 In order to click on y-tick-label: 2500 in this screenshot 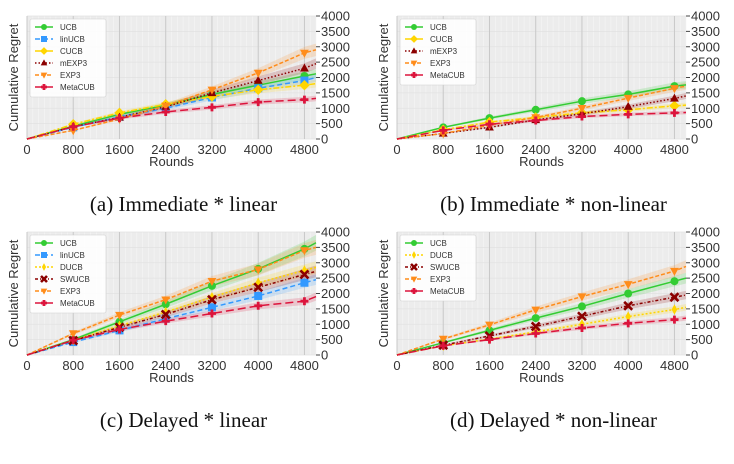, I will do `click(705, 62)`.